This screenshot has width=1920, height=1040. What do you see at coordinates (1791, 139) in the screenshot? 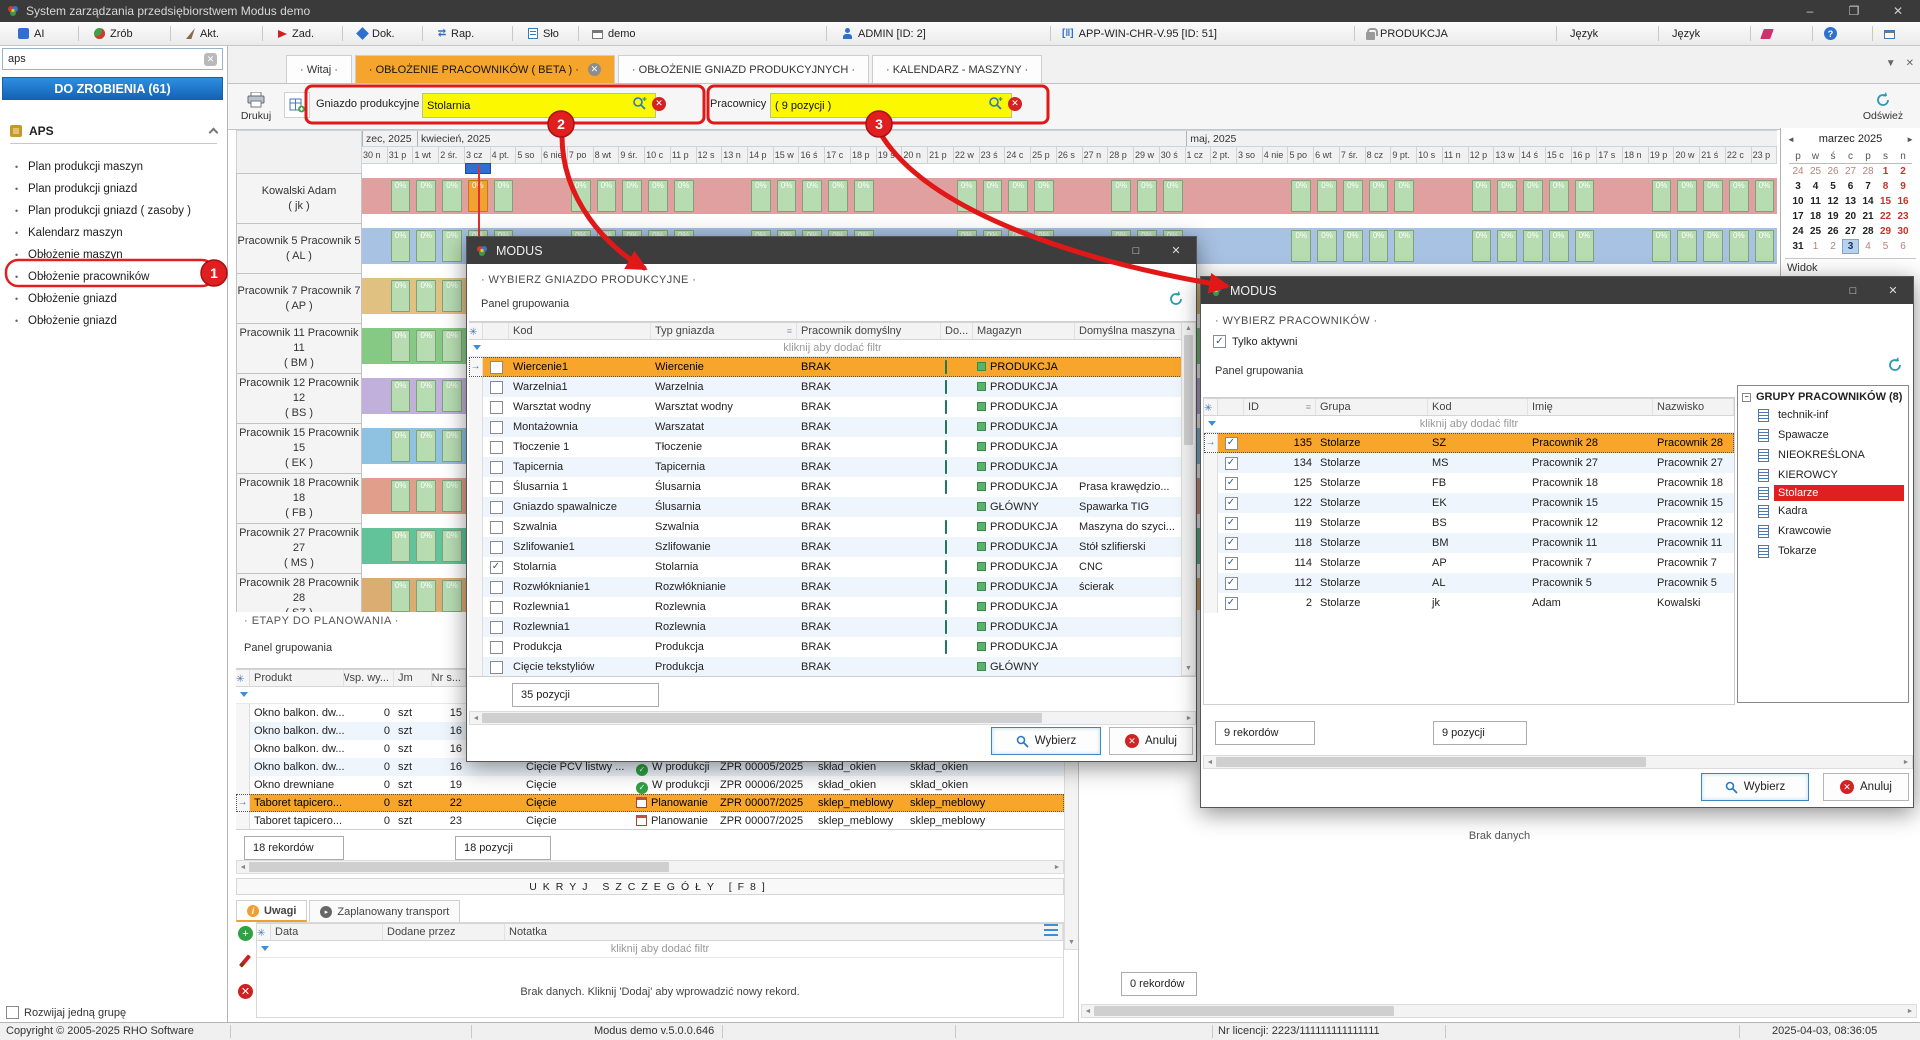
I see `calendar-prev-icon: ◄` at bounding box center [1791, 139].